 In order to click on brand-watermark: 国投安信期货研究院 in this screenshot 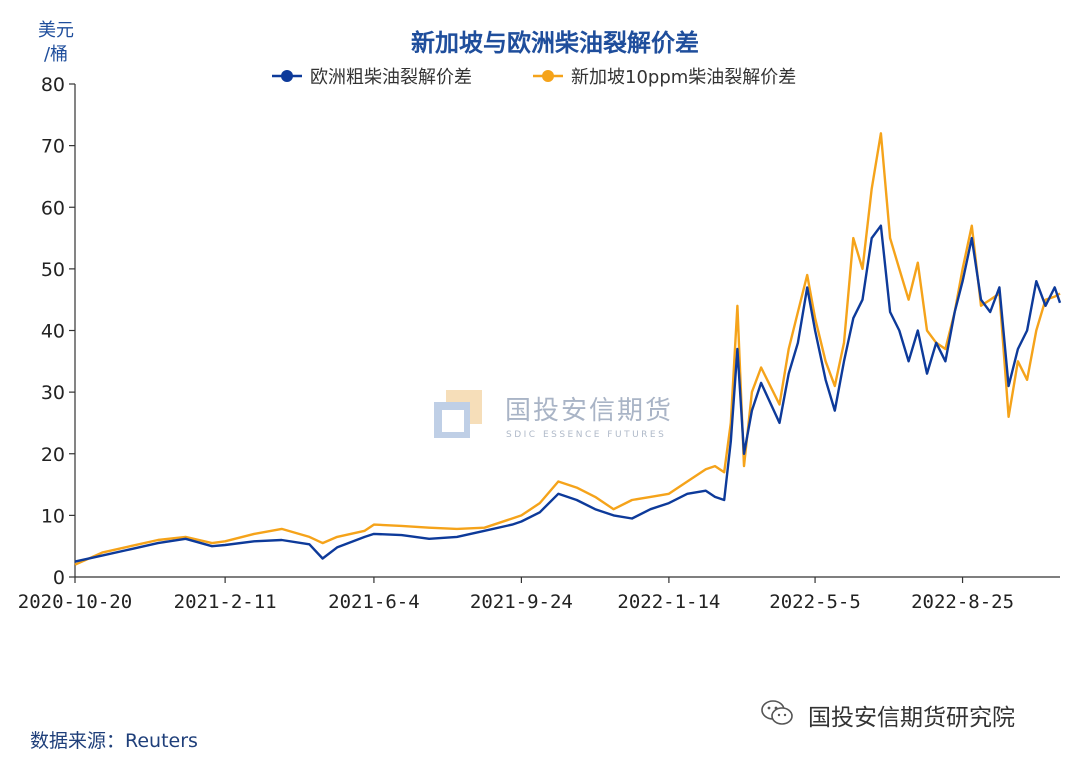, I will do `click(911, 718)`.